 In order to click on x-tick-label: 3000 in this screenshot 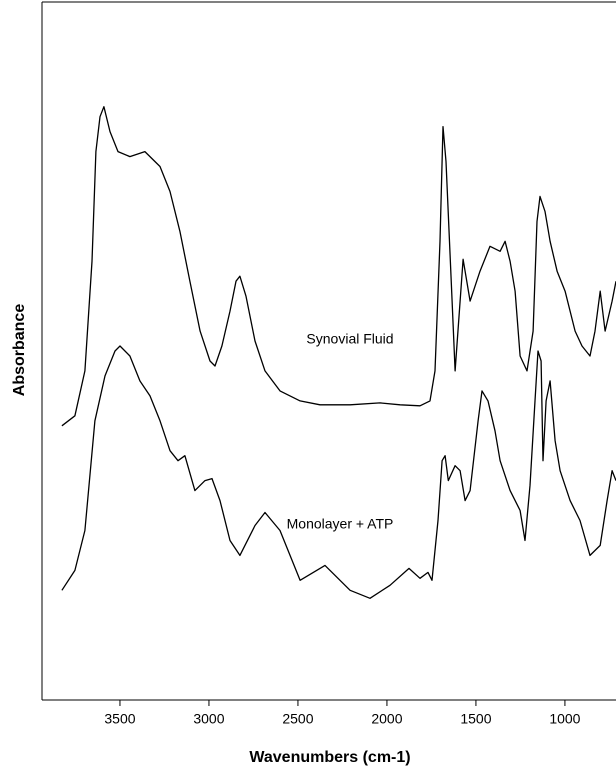, I will do `click(208, 719)`.